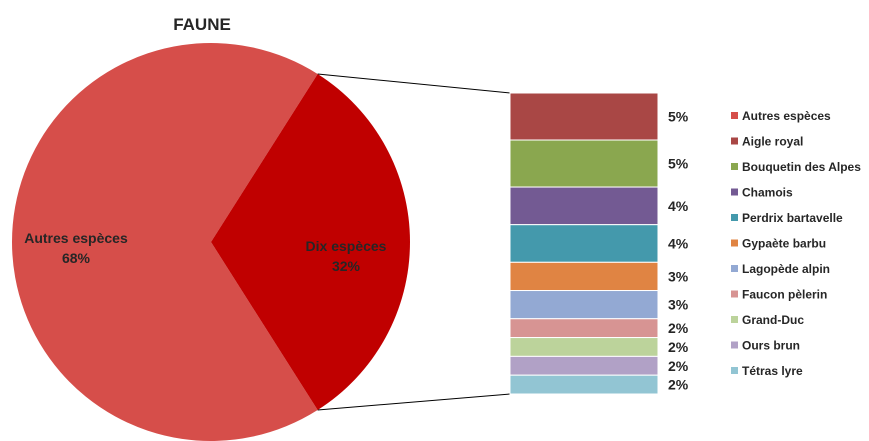 Image resolution: width=869 pixels, height=441 pixels. I want to click on legend-item-autres-especes: Autres espèces, so click(781, 116).